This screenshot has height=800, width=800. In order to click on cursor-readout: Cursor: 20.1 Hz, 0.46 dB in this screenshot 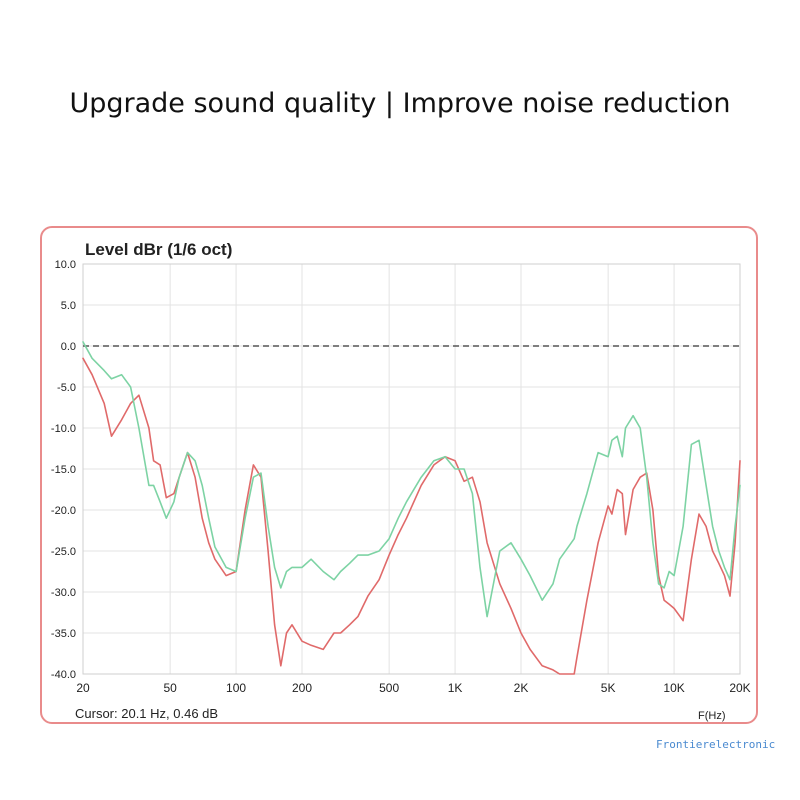, I will do `click(147, 713)`.